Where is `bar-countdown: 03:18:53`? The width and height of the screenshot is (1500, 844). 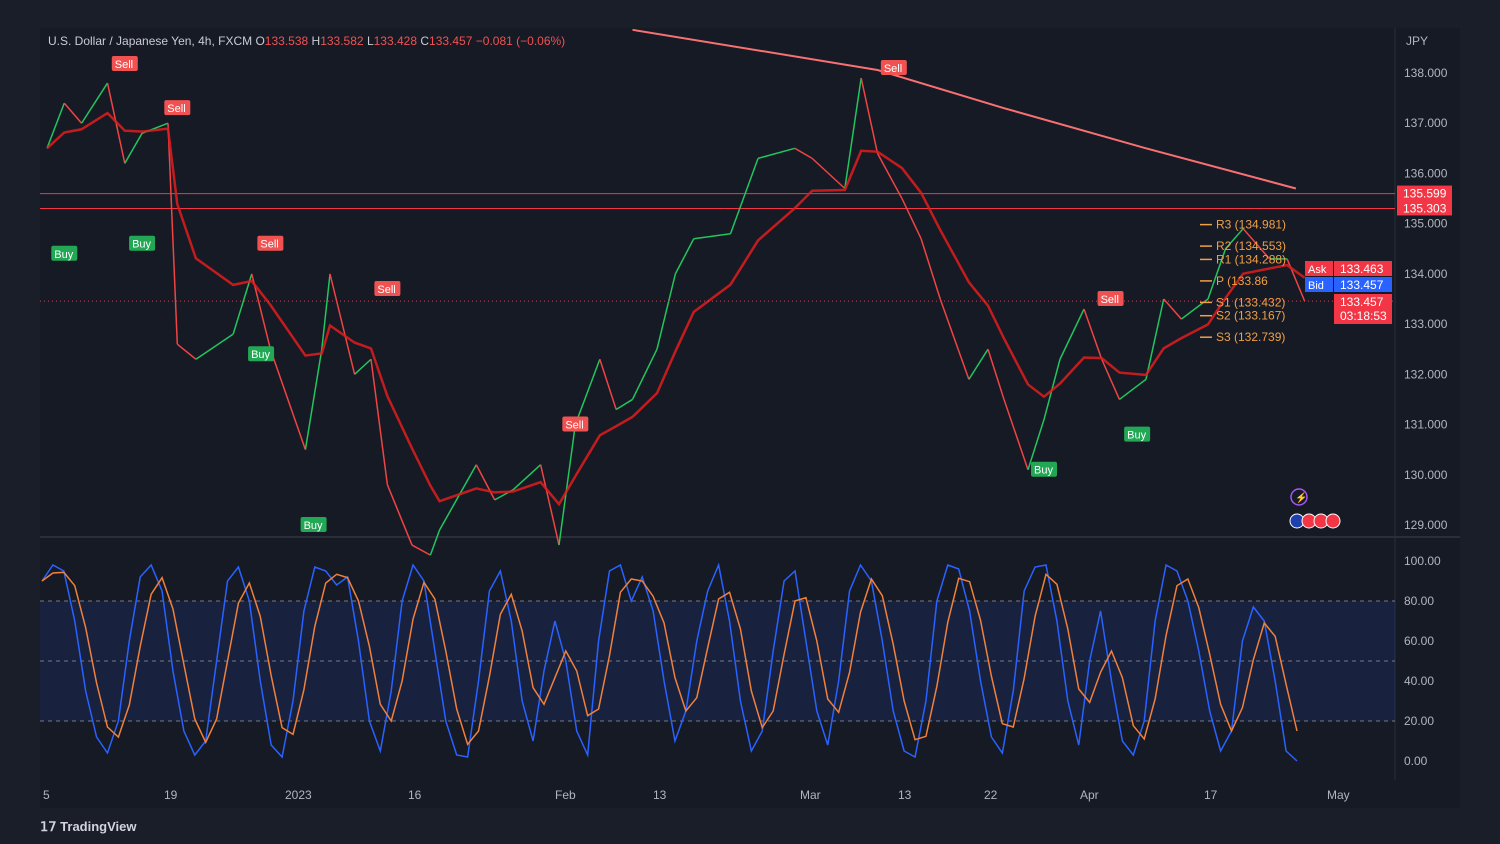 bar-countdown: 03:18:53 is located at coordinates (1363, 316).